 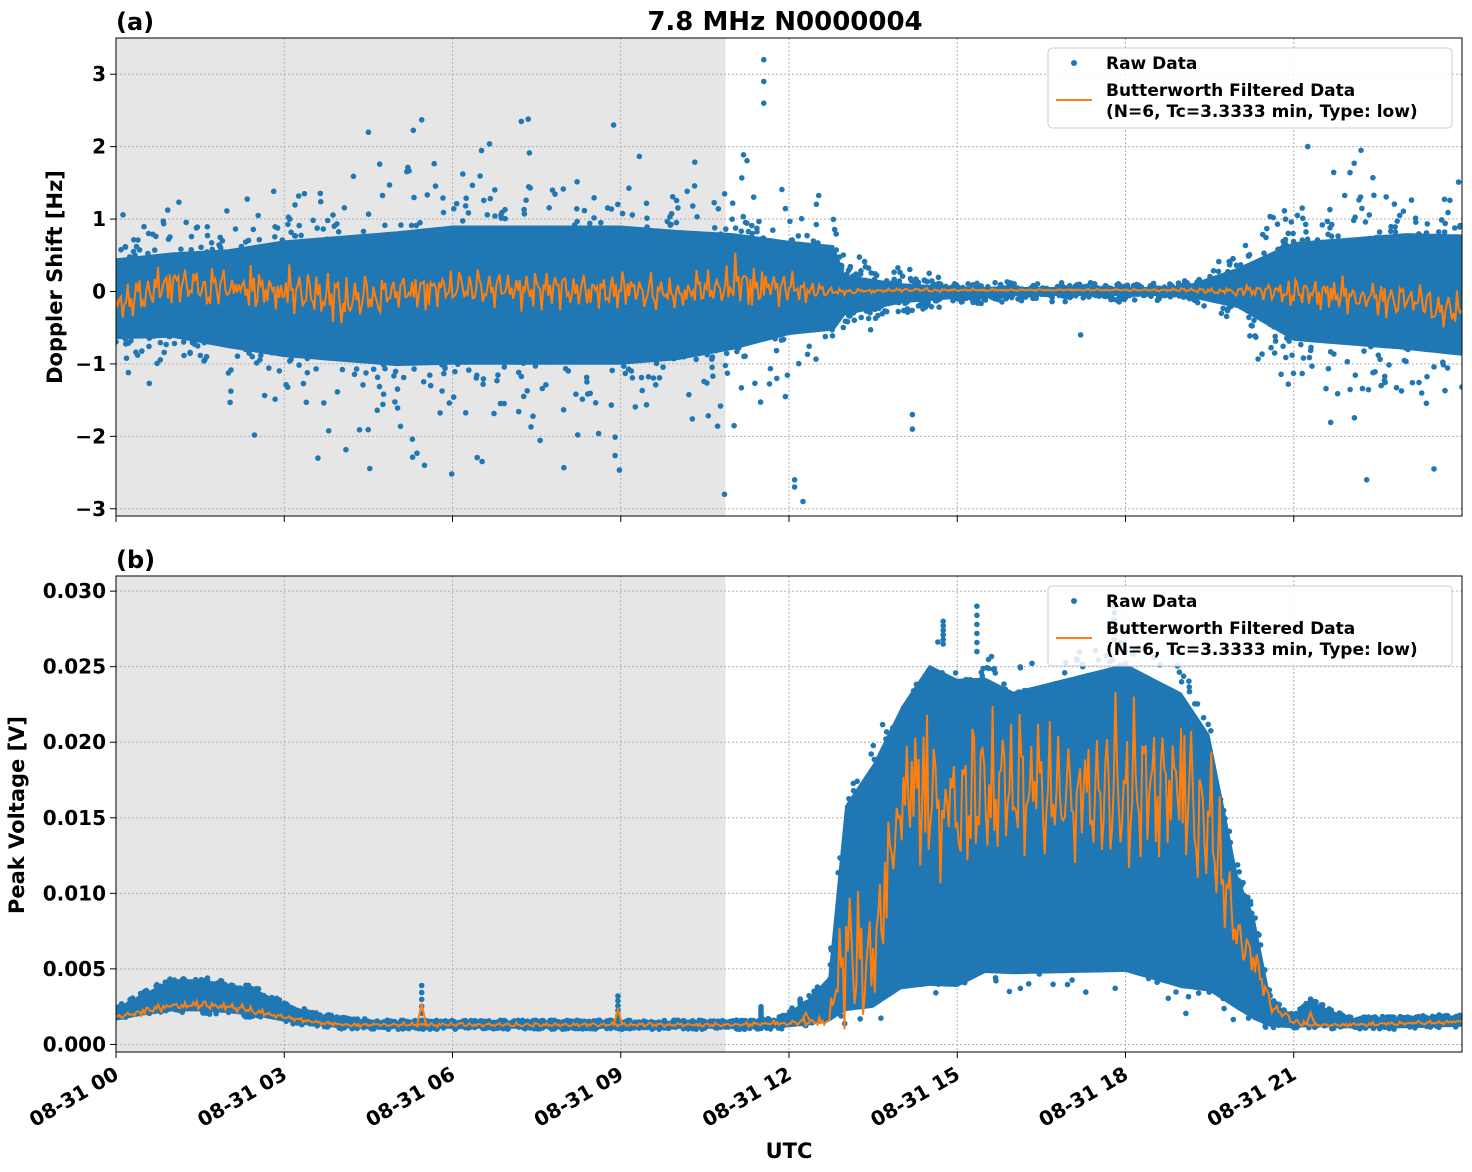 What do you see at coordinates (1151, 64) in the screenshot?
I see `legend-raw-label: Raw Data` at bounding box center [1151, 64].